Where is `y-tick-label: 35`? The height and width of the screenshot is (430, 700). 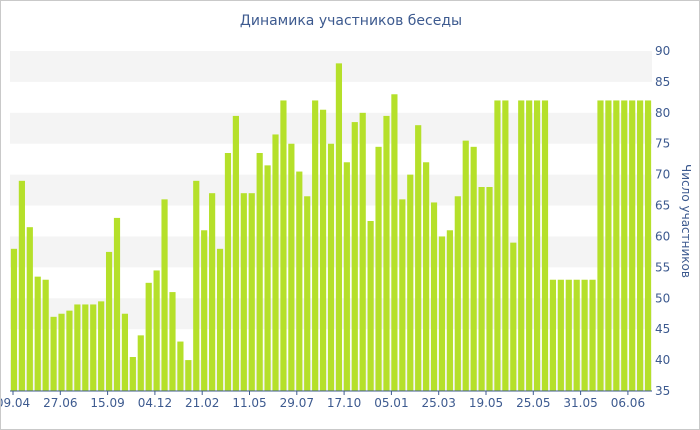 y-tick-label: 35 is located at coordinates (662, 391).